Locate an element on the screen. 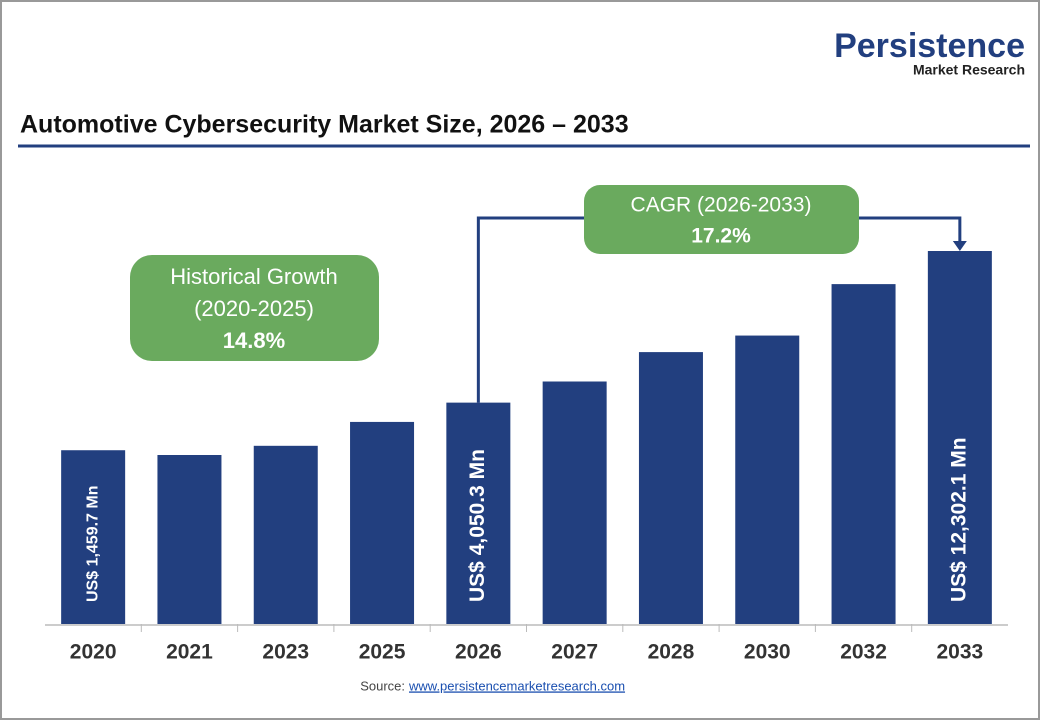 The height and width of the screenshot is (720, 1040). connector-arrow is located at coordinates (959, 246).